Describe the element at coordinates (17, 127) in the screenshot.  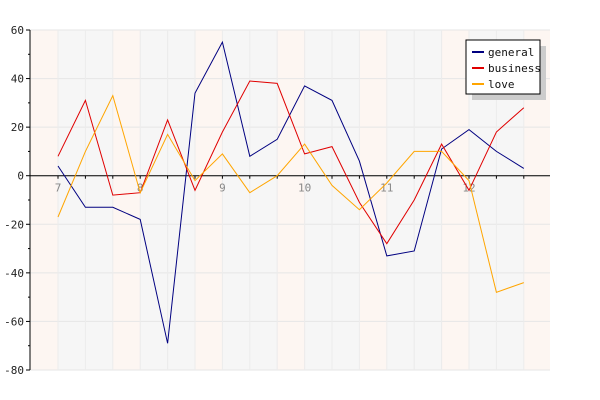
I see `y-tick-label: 20` at that location.